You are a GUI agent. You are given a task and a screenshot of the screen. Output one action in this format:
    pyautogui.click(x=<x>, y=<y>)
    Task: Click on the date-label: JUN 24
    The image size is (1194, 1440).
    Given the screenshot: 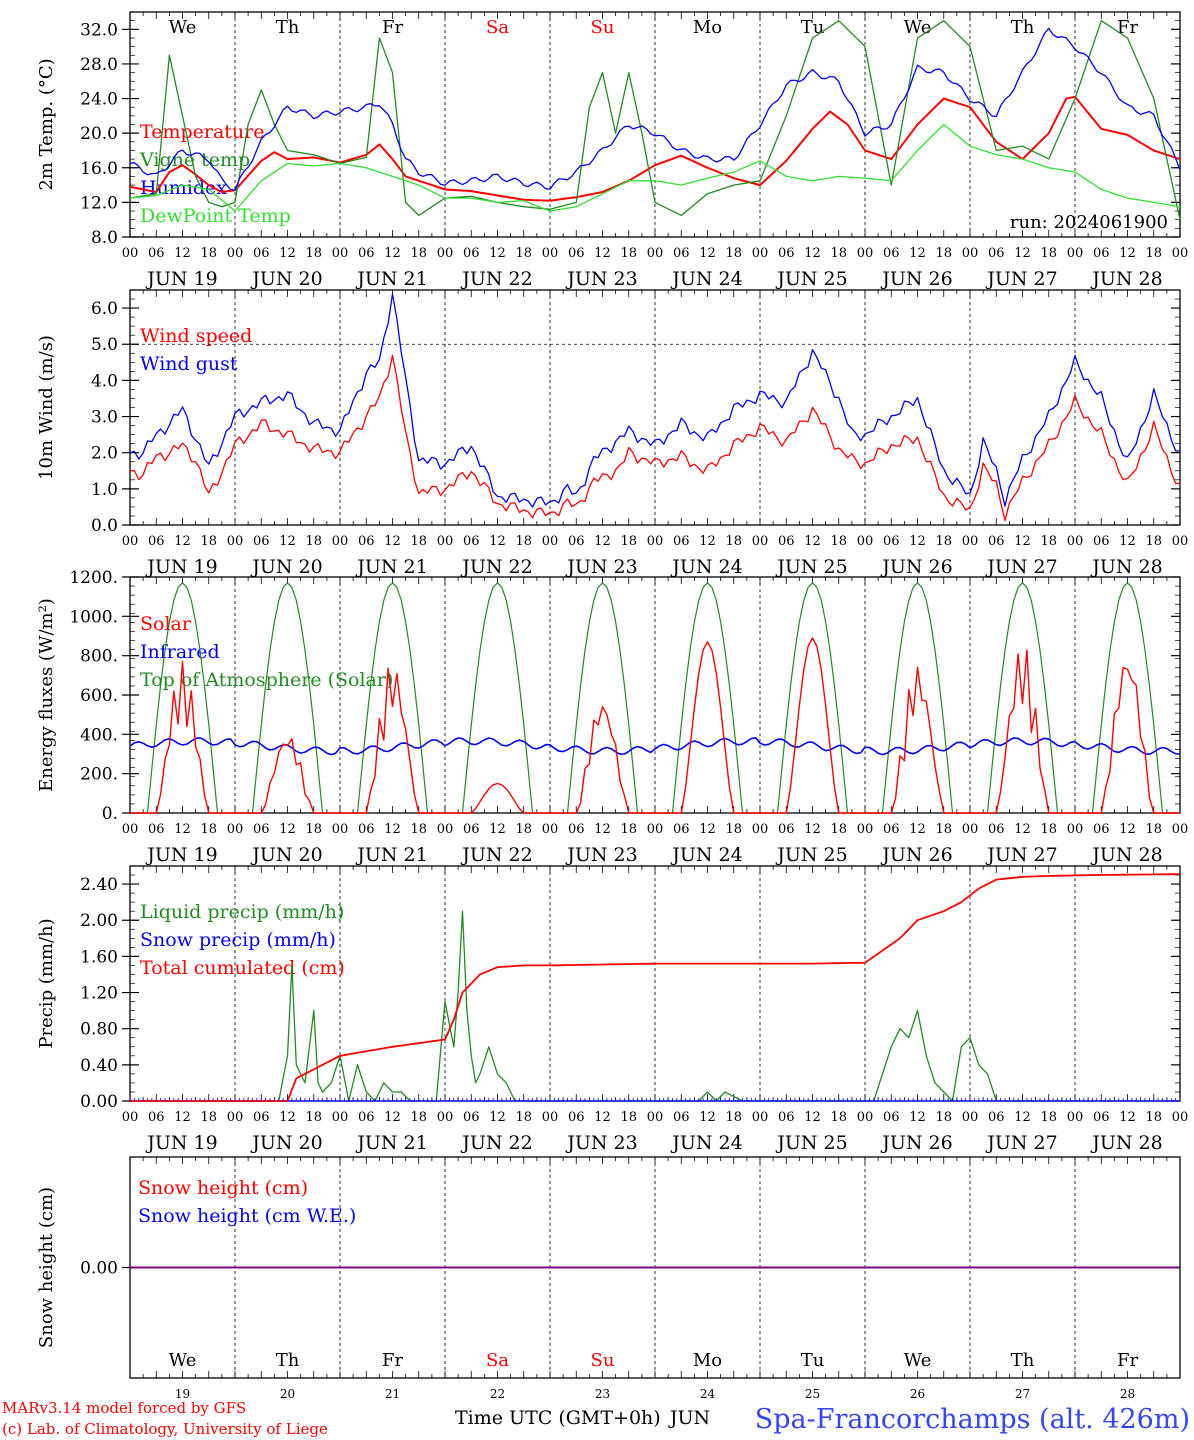 What is the action you would take?
    pyautogui.click(x=706, y=279)
    